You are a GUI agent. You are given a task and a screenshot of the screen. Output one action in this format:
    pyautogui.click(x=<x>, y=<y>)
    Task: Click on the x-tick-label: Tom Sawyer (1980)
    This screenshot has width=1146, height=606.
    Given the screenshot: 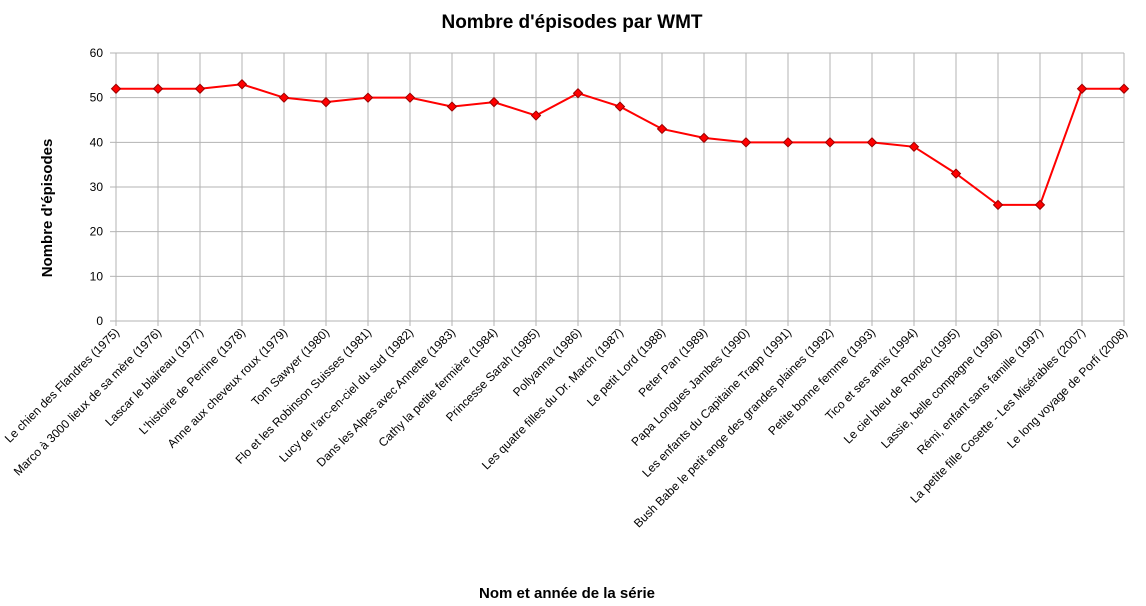 What is the action you would take?
    pyautogui.click(x=290, y=366)
    